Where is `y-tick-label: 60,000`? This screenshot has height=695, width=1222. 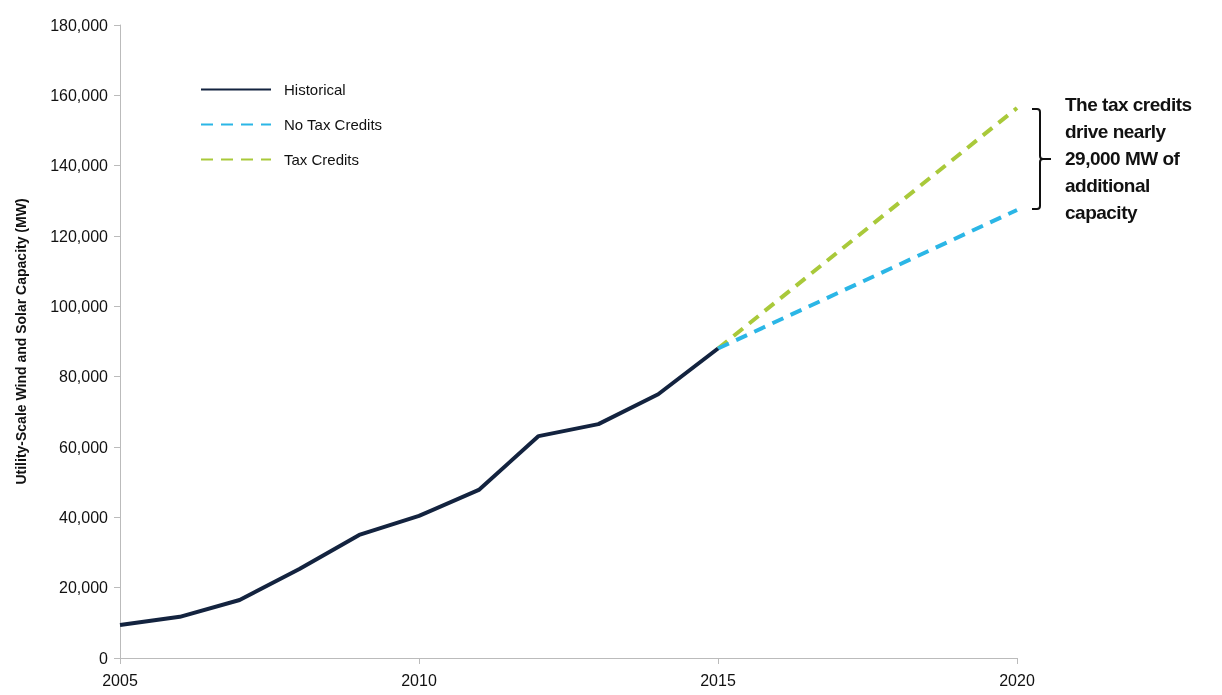 y-tick-label: 60,000 is located at coordinates (84, 447).